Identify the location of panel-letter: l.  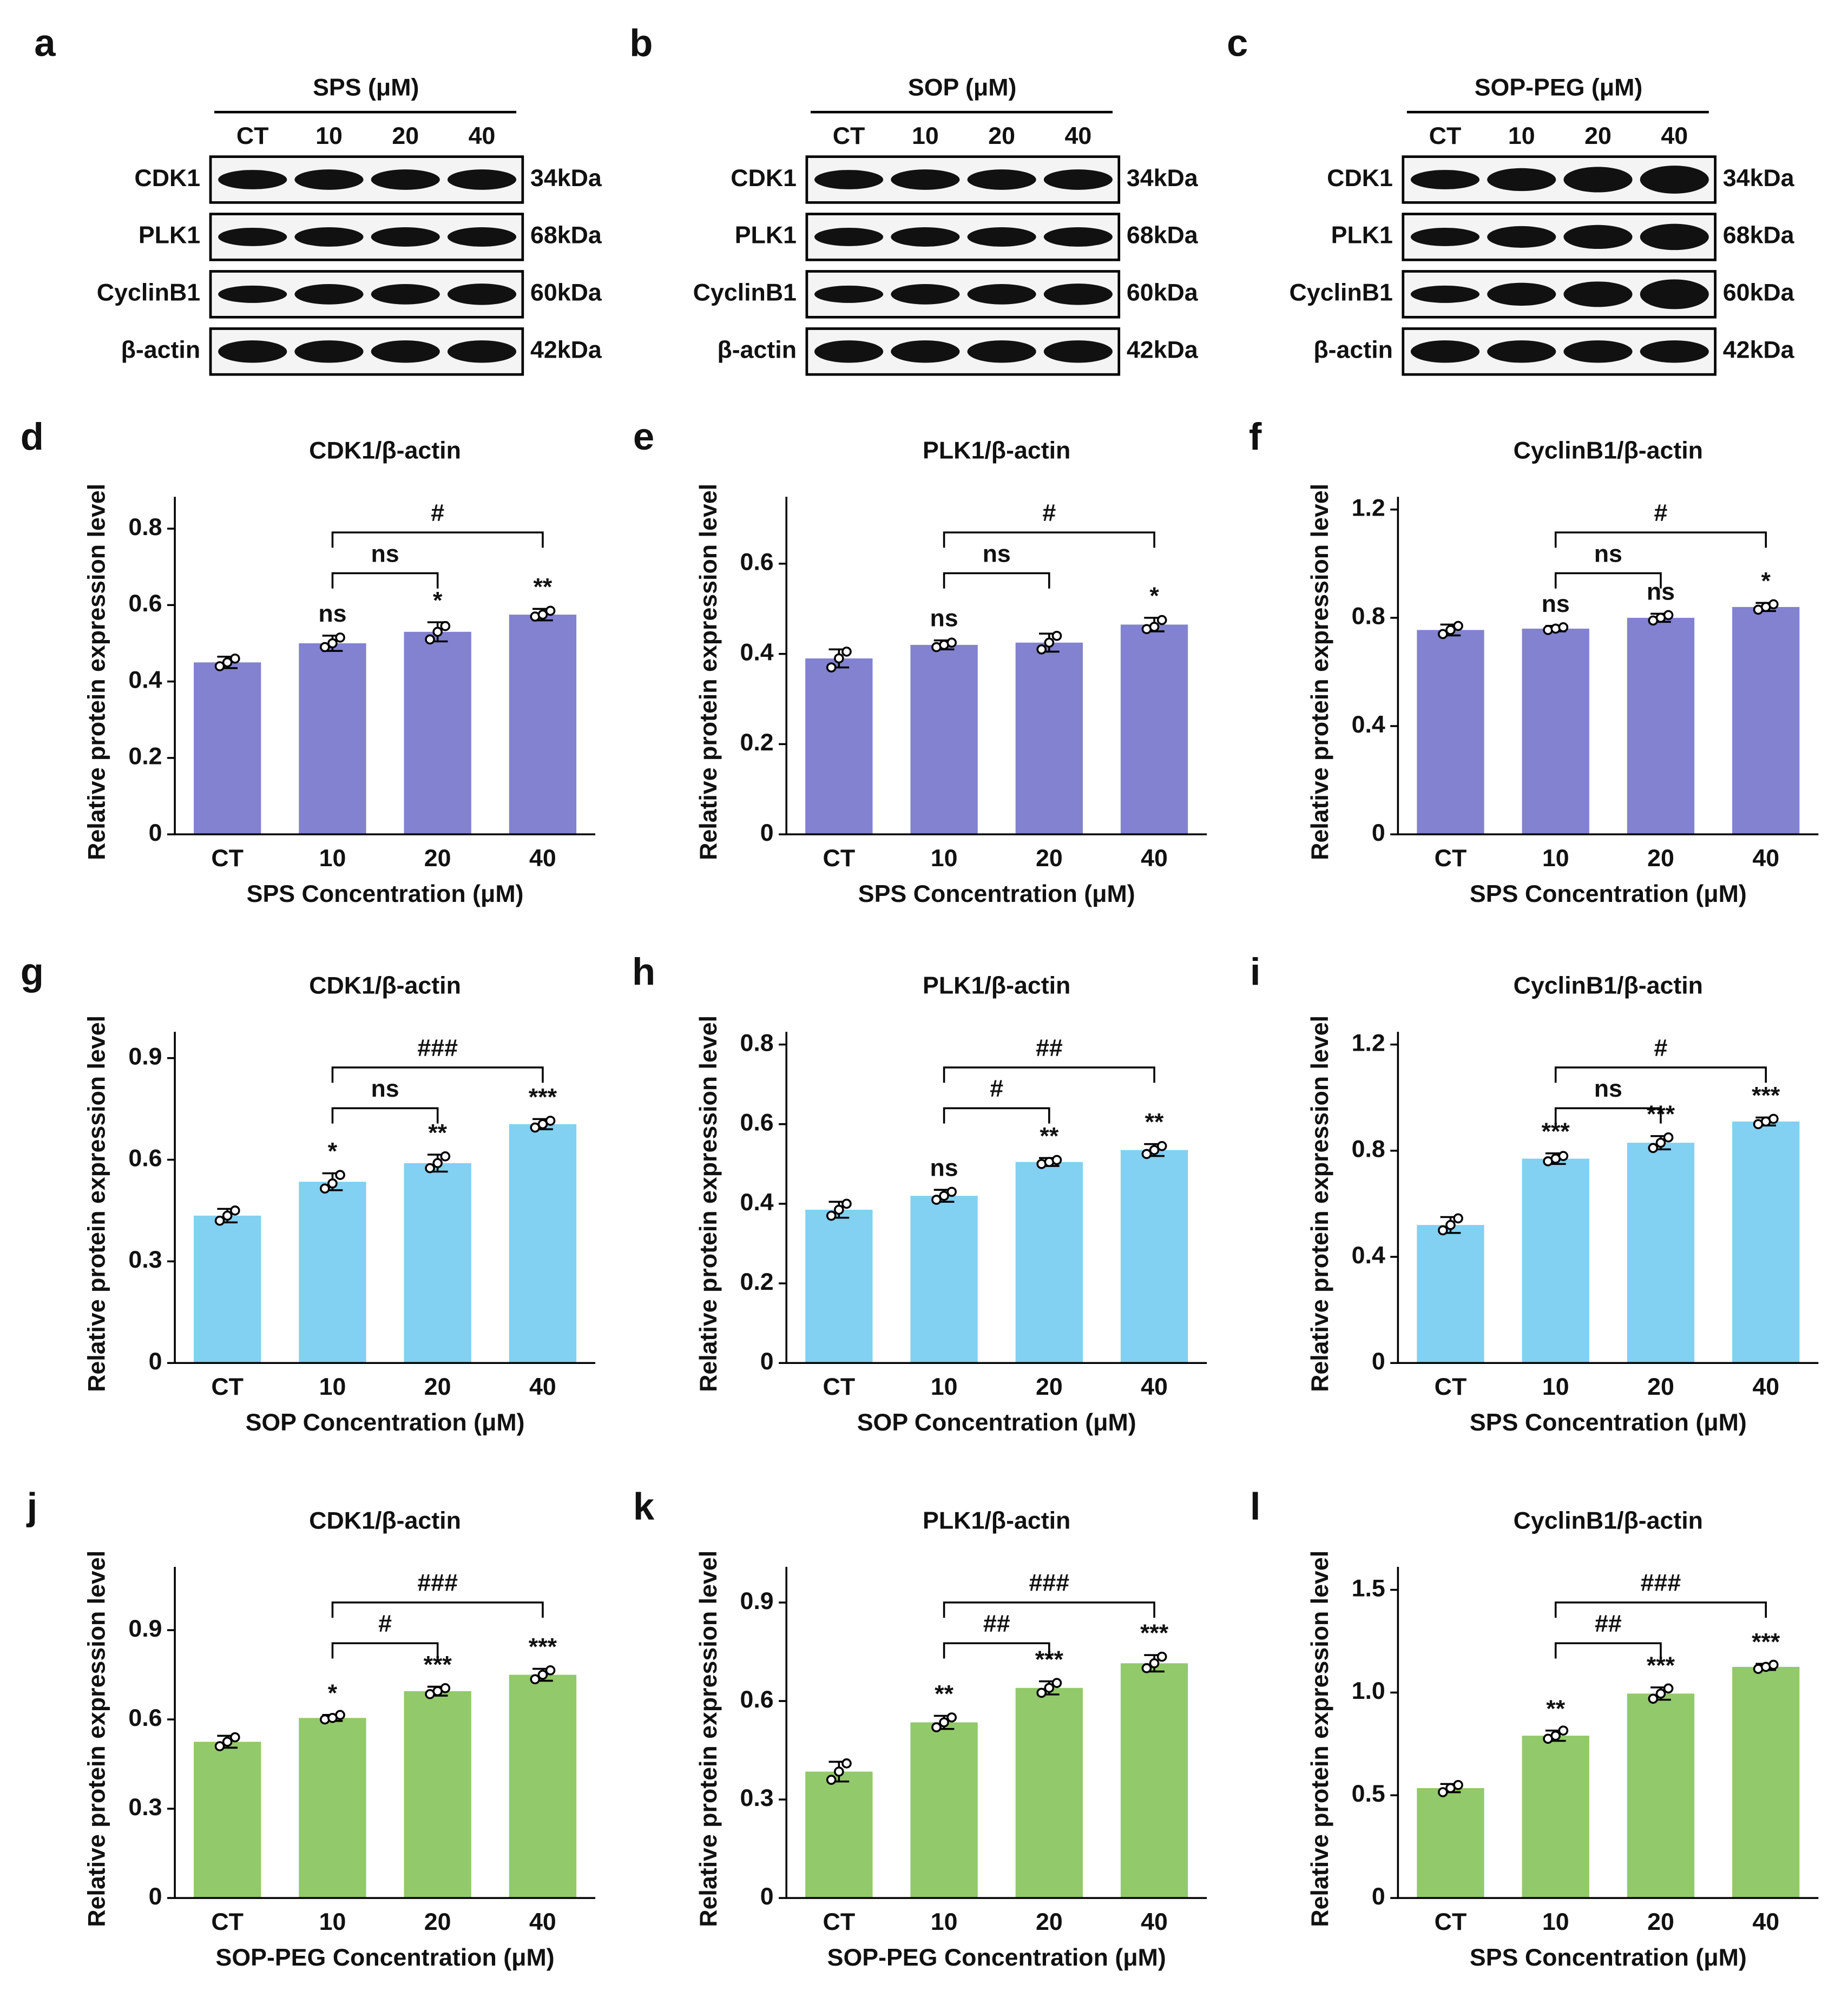
(1255, 1506).